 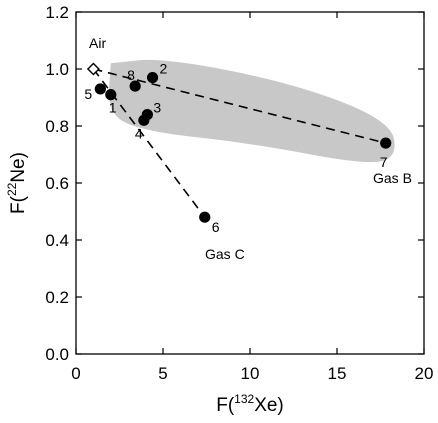 What do you see at coordinates (250, 373) in the screenshot?
I see `x-tick-label: 10` at bounding box center [250, 373].